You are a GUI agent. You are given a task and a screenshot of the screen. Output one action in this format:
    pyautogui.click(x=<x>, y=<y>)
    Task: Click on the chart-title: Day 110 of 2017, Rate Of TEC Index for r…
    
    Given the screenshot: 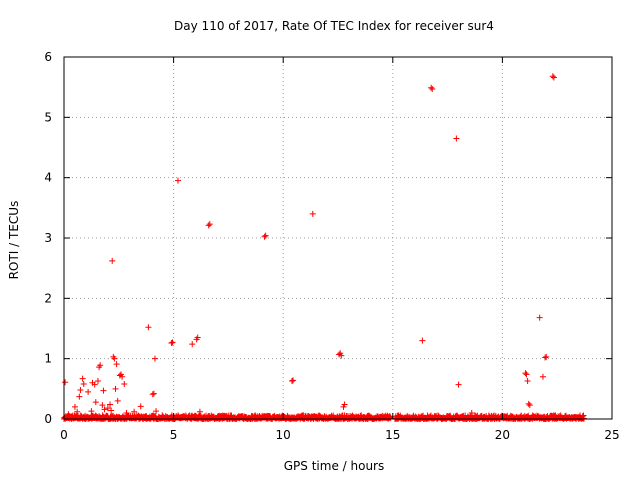 What is the action you would take?
    pyautogui.click(x=334, y=26)
    